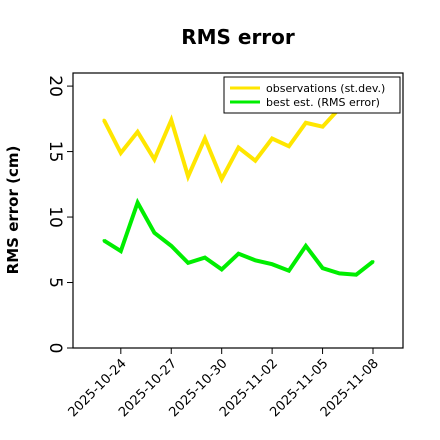 This screenshot has width=440, height=440. Describe the element at coordinates (13, 210) in the screenshot. I see `y-axis-label: RMS error (cm)` at that location.